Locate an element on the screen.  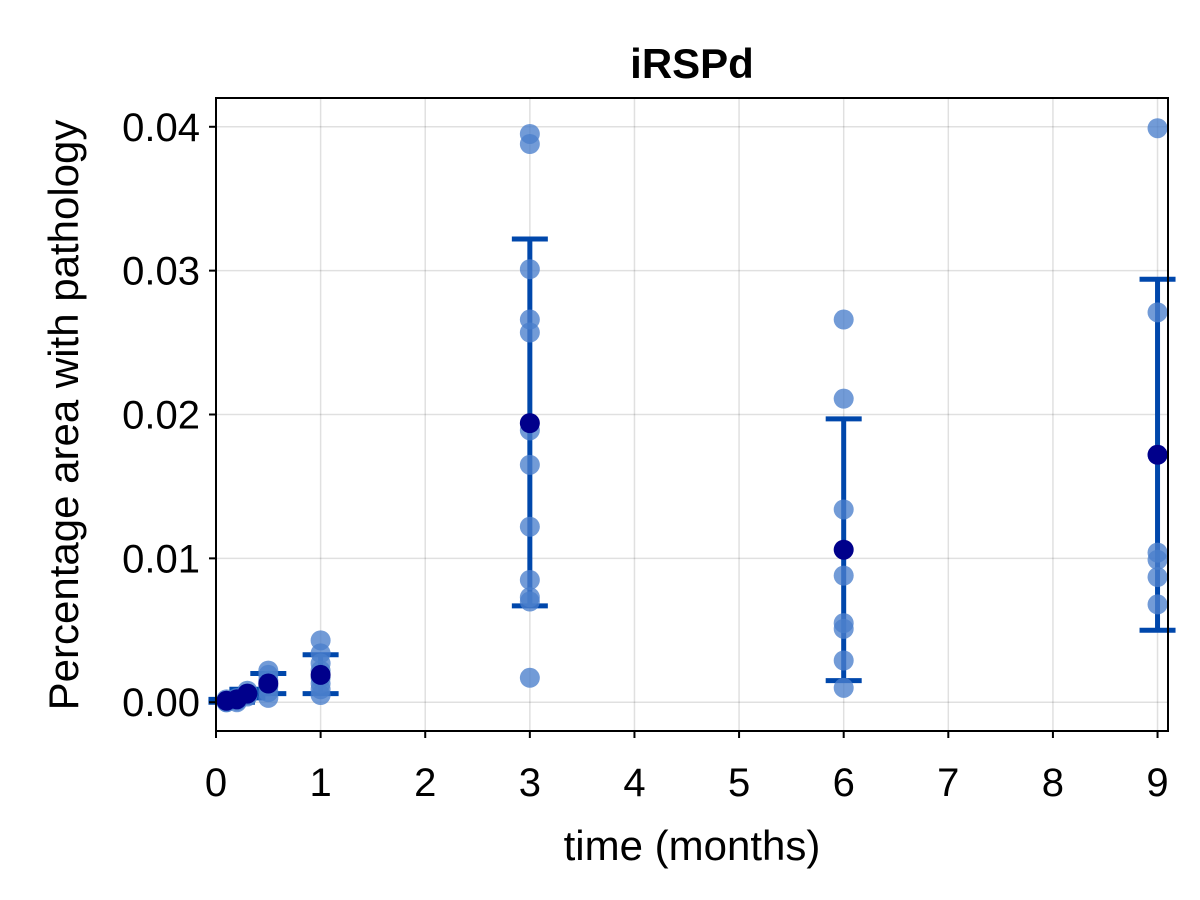
x-tick-label: 5 is located at coordinates (739, 783).